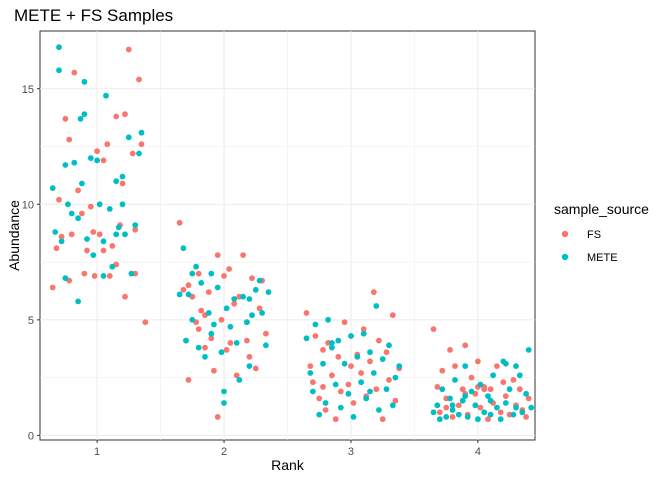 The height and width of the screenshot is (485, 672). What do you see at coordinates (602, 258) in the screenshot?
I see `legend-label-mete: METE` at bounding box center [602, 258].